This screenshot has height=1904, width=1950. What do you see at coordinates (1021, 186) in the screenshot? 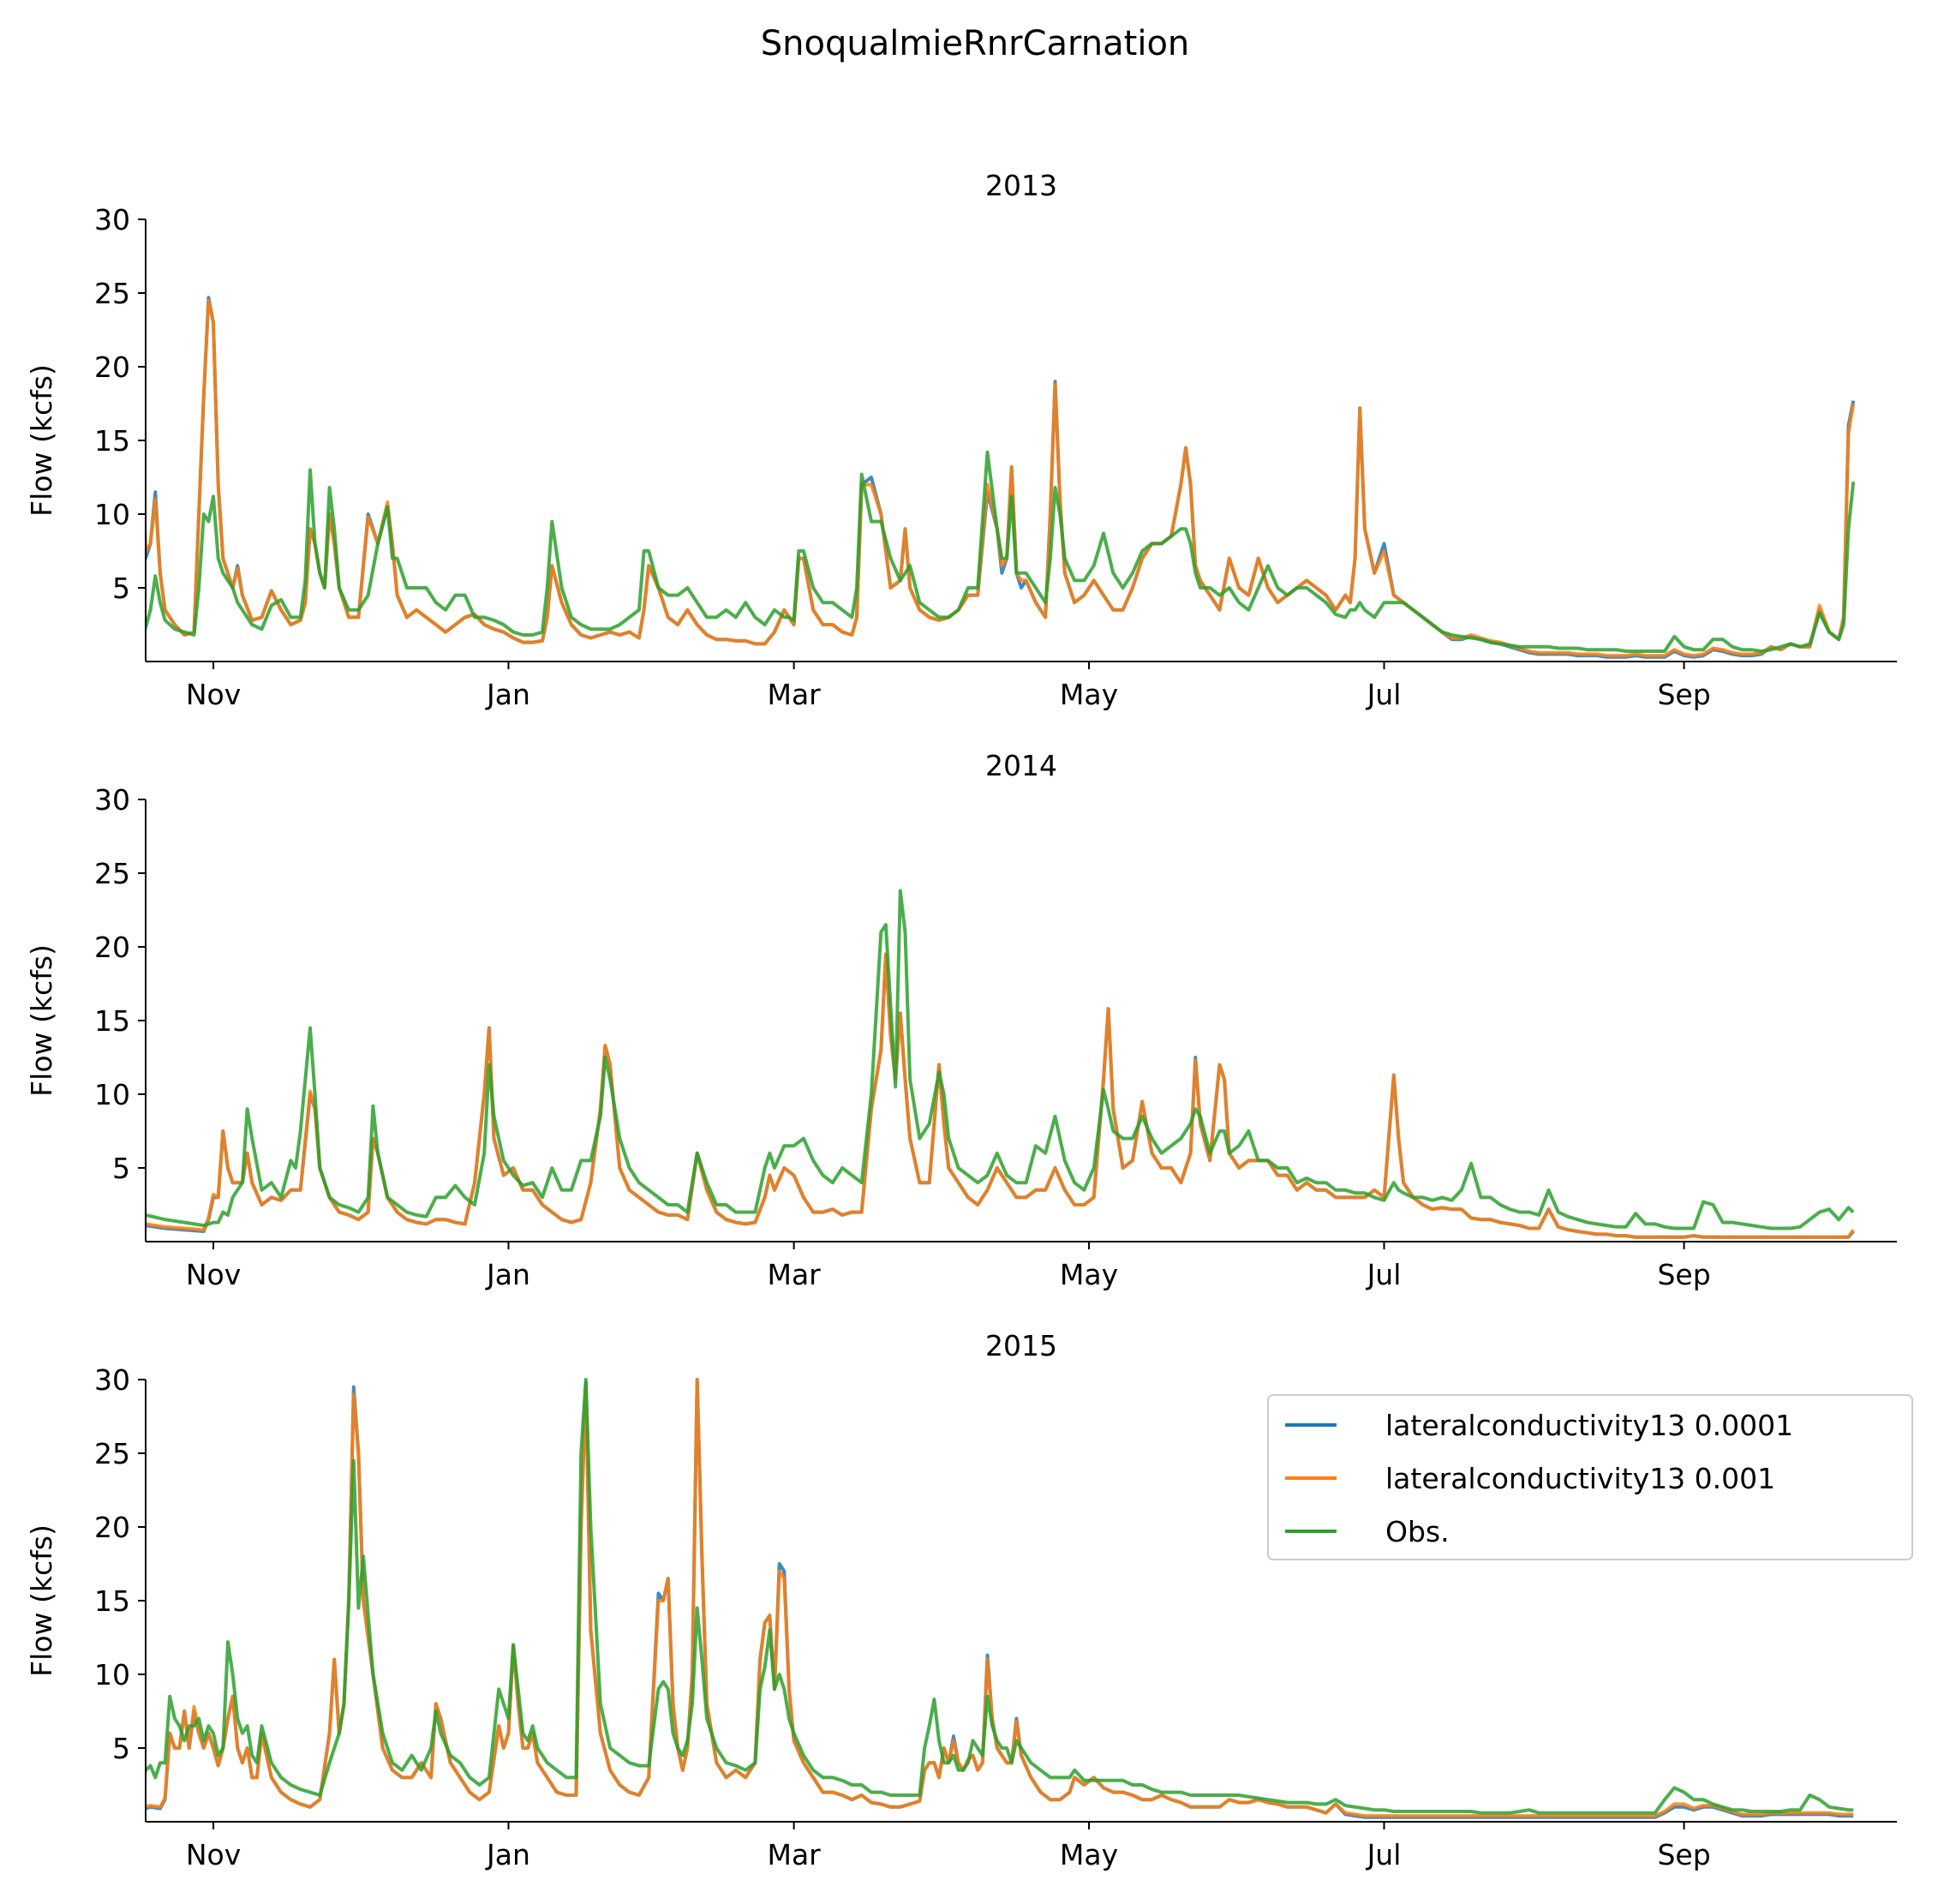
I see `panel-title: 2013` at bounding box center [1021, 186].